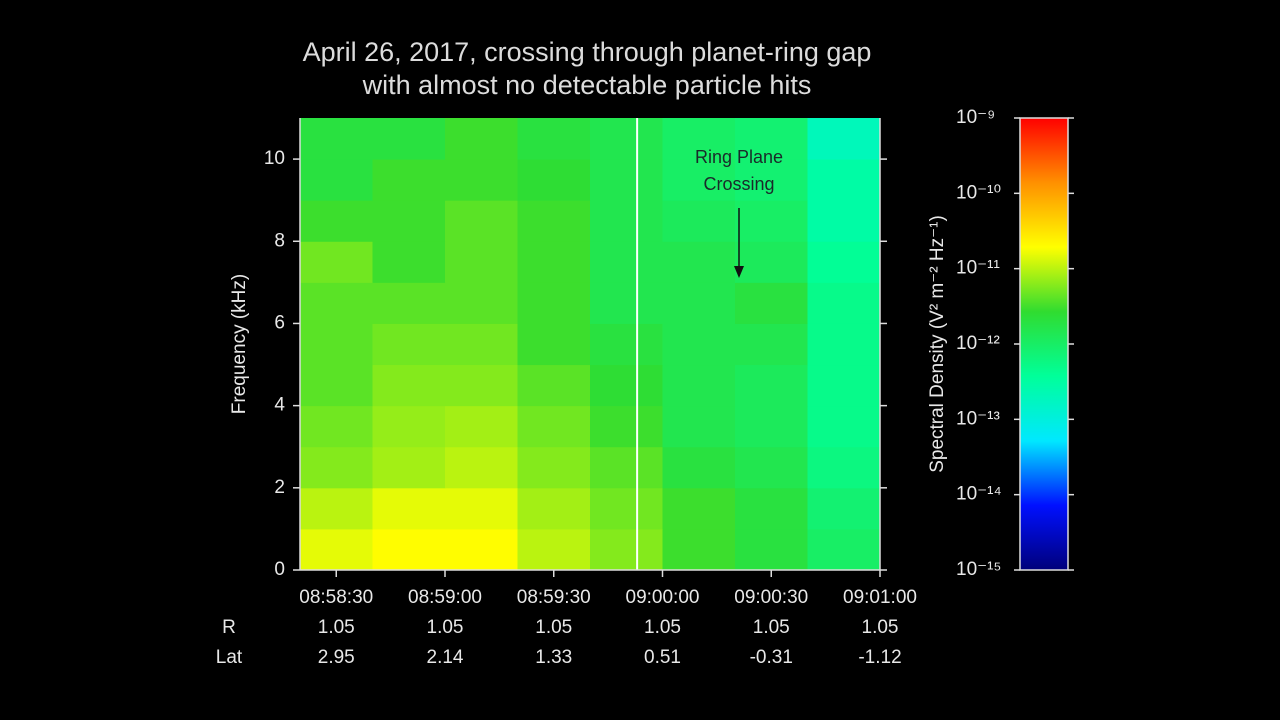  Describe the element at coordinates (279, 487) in the screenshot. I see `y-tick-label: 2` at that location.